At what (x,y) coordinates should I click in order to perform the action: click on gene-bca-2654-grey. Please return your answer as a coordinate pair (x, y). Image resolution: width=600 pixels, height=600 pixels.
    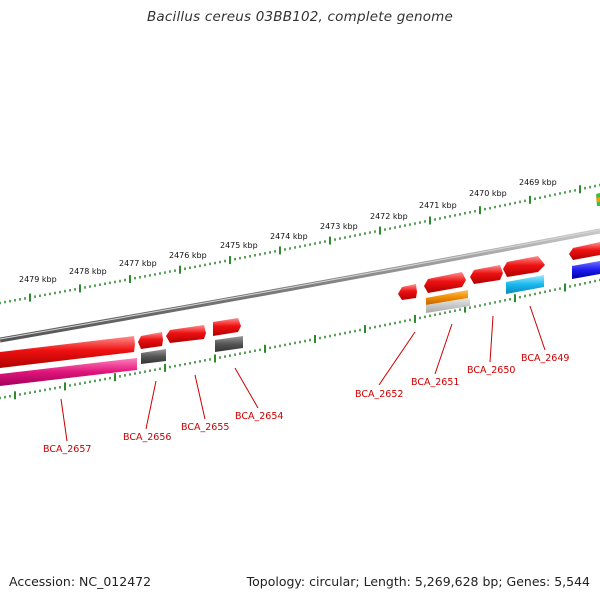
    Looking at the image, I should click on (229, 344).